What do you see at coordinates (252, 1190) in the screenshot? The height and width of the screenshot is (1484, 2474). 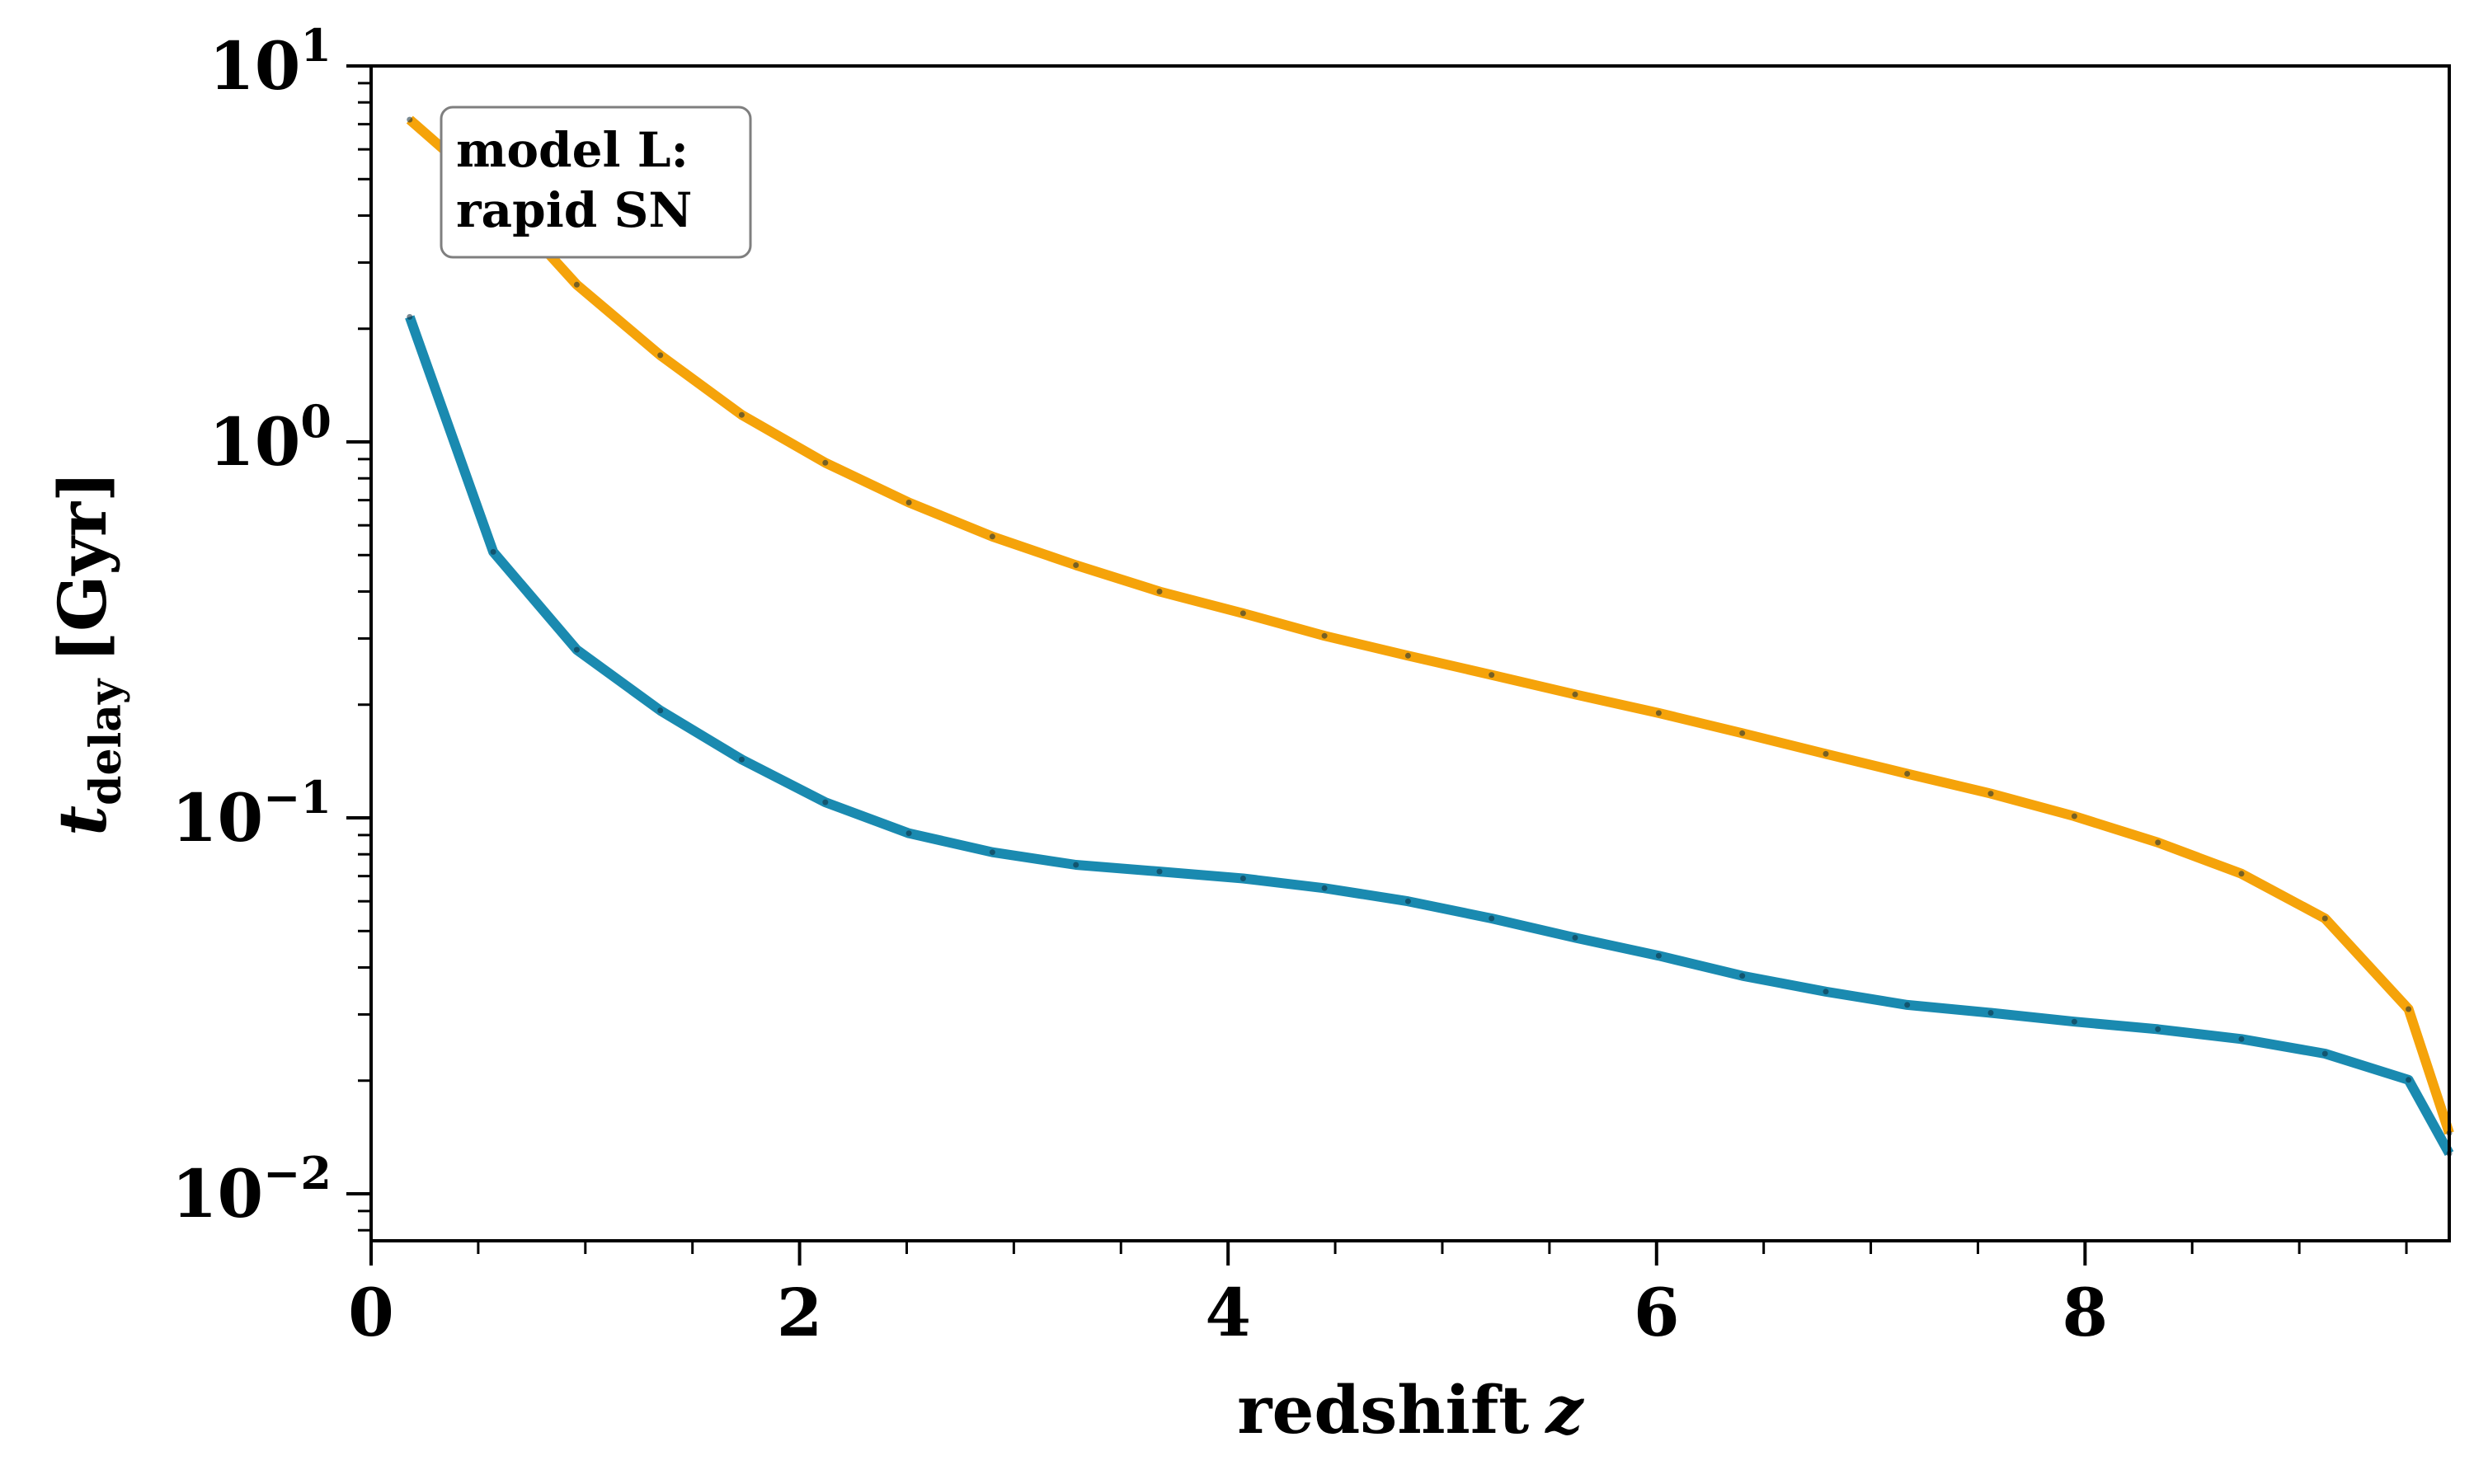 I see `y-tick-label: 10⁻²` at bounding box center [252, 1190].